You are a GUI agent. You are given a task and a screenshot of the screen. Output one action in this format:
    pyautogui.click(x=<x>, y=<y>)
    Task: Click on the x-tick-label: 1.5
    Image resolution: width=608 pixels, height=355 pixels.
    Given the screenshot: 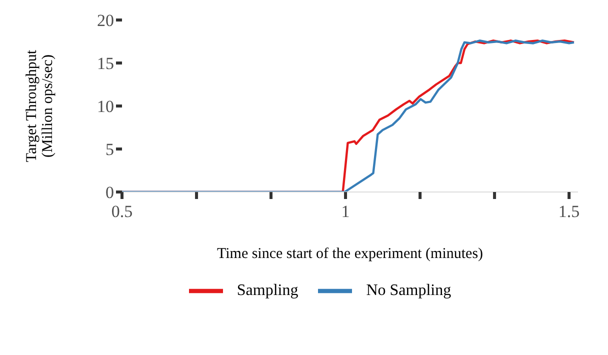 What is the action you would take?
    pyautogui.click(x=569, y=212)
    